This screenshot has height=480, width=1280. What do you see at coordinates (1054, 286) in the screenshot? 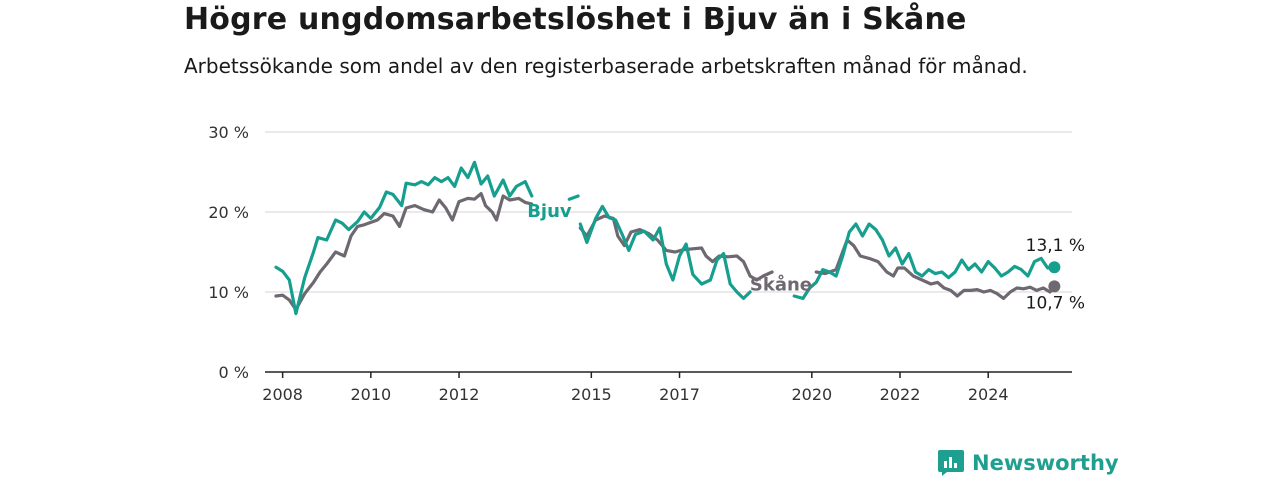
I see `end-point-skane` at bounding box center [1054, 286].